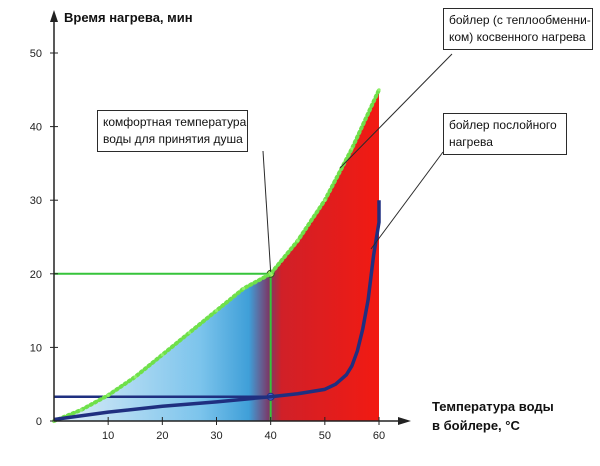  I want to click on x-axis-title-line-2: в бойлере, °C, so click(476, 425).